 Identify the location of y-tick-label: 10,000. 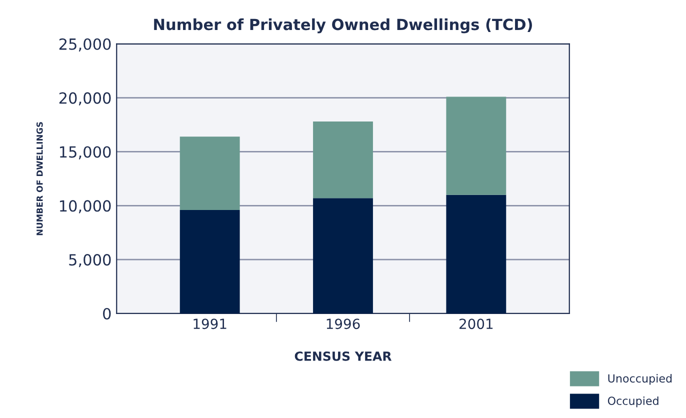
(85, 207).